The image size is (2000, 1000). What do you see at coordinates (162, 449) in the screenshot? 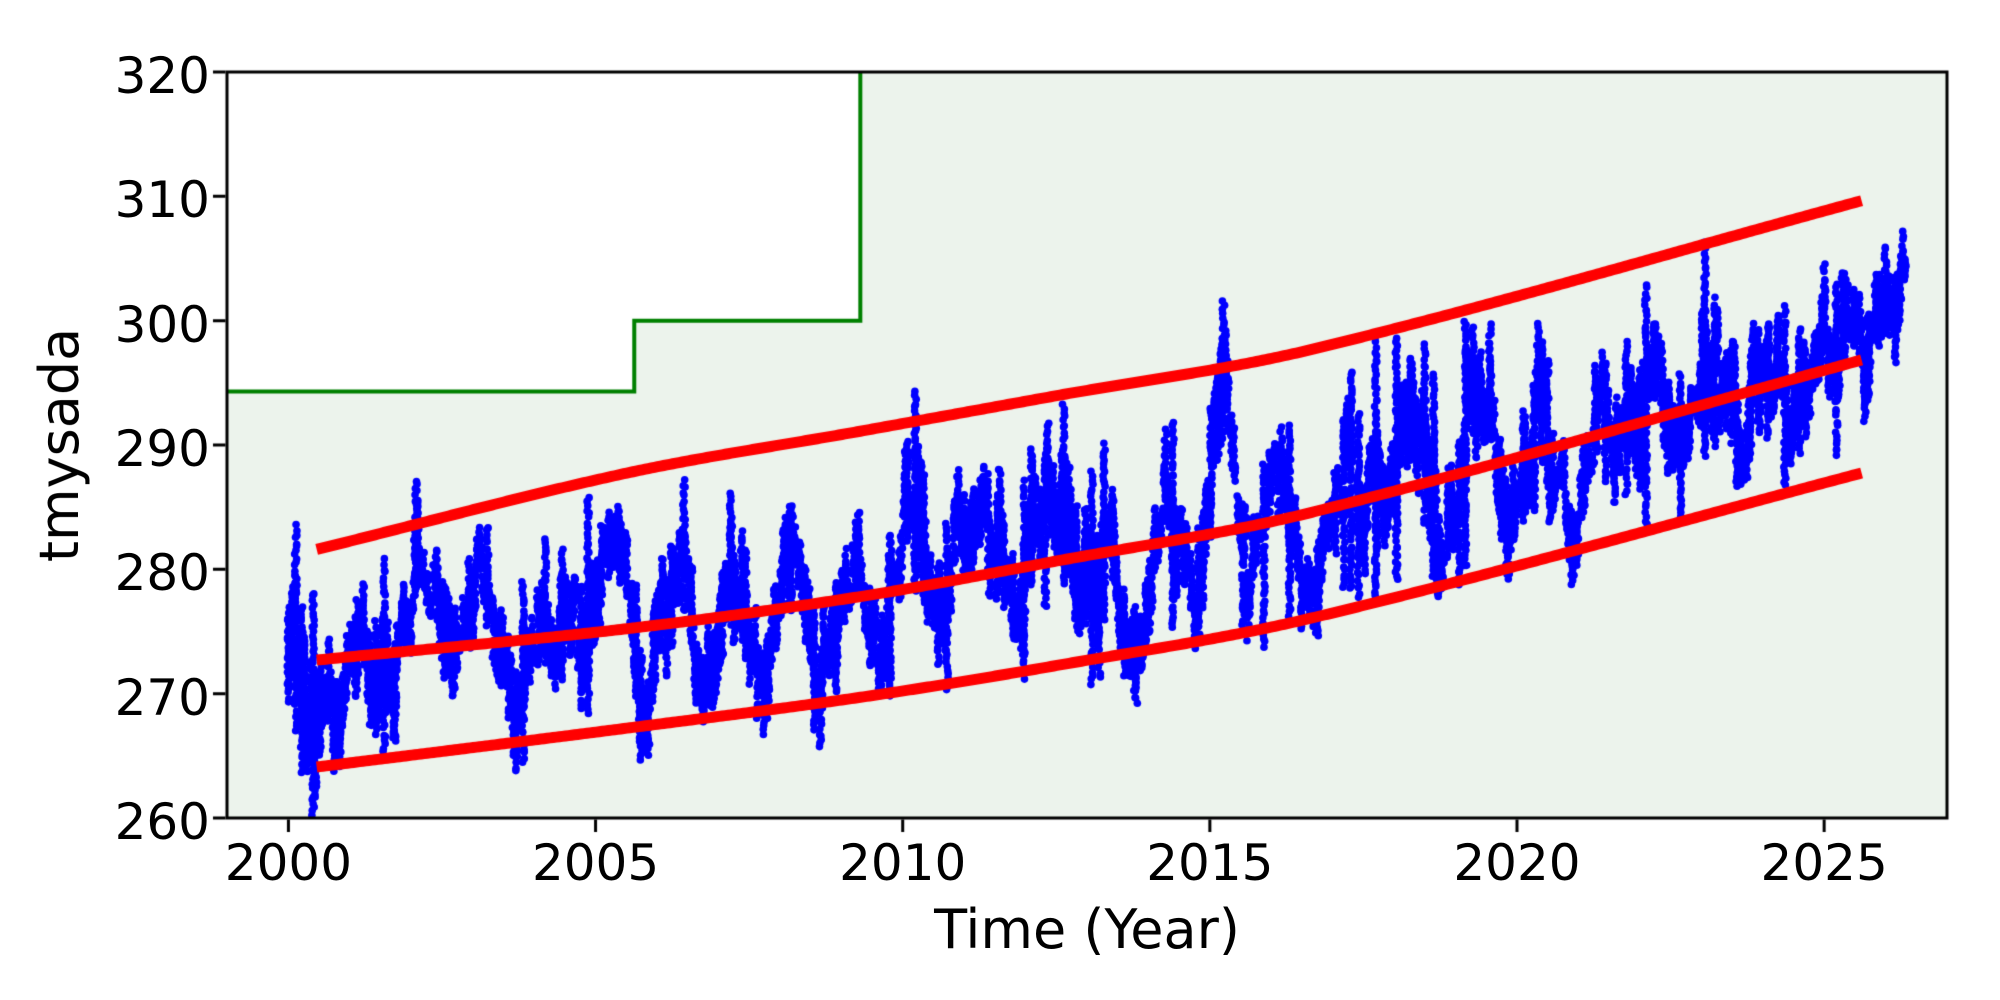
I see `y-tick-label-290: 290` at bounding box center [162, 449].